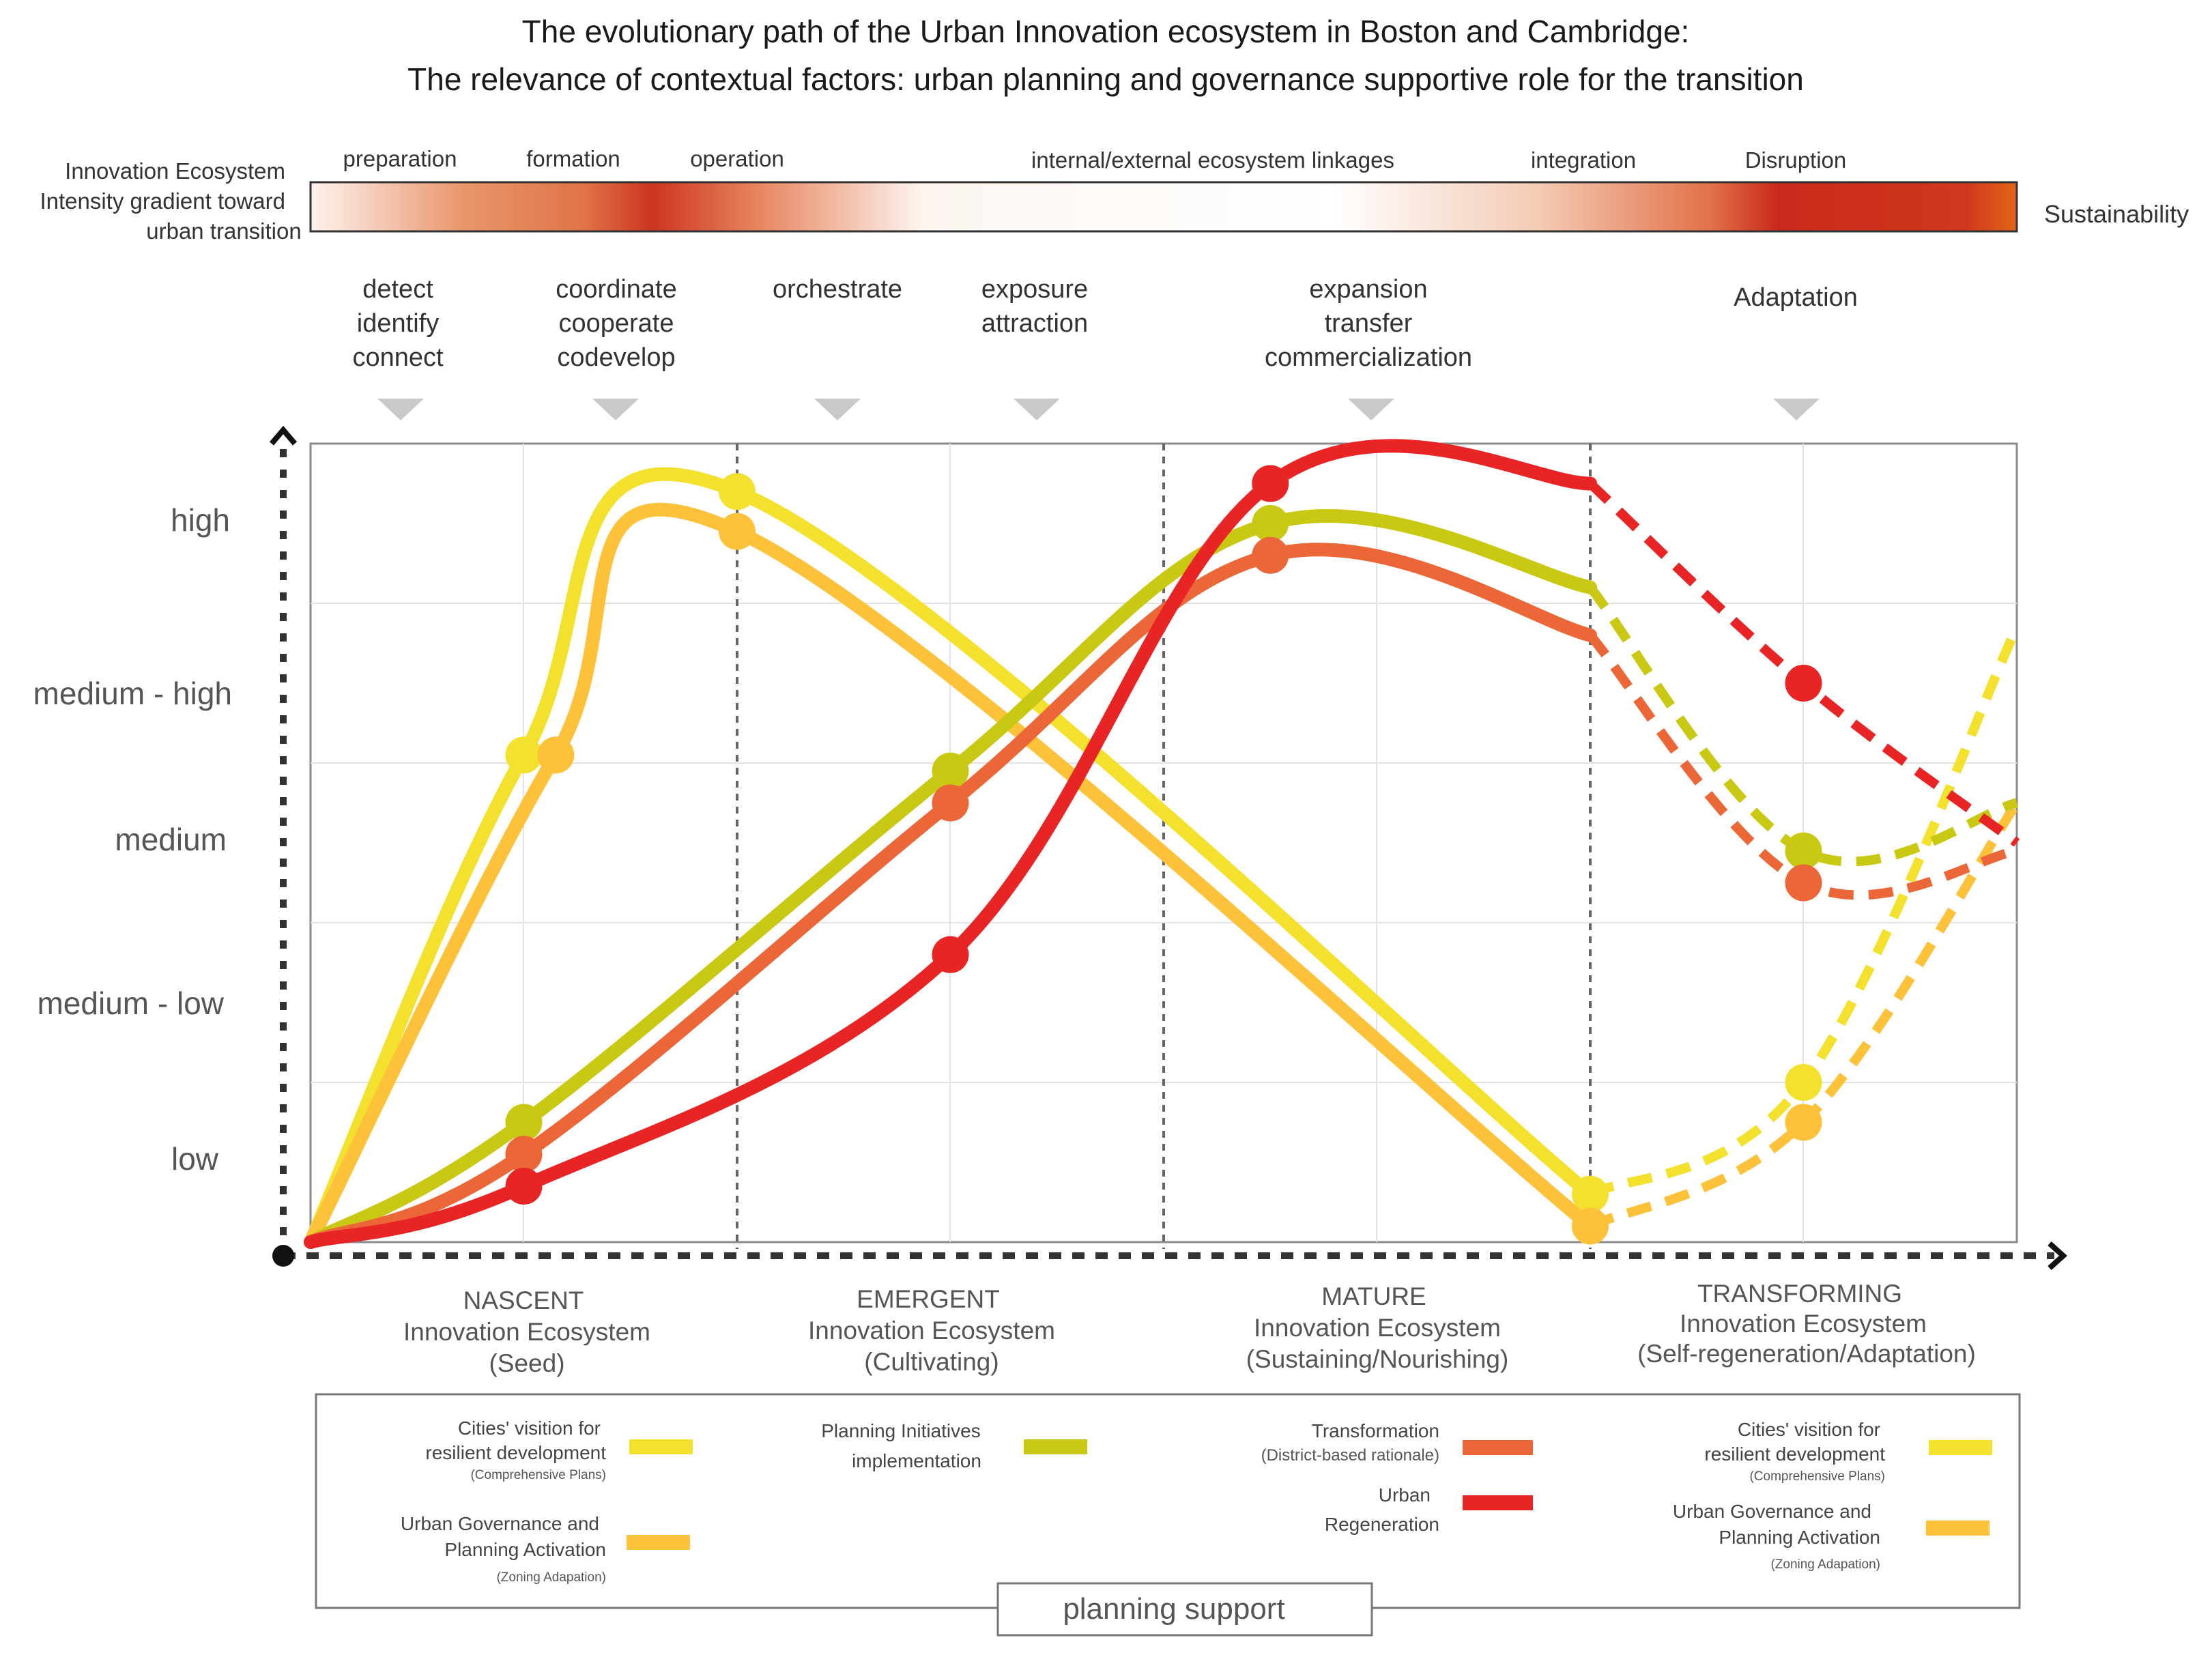 Image resolution: width=2212 pixels, height=1655 pixels. What do you see at coordinates (525, 1549) in the screenshot?
I see `legend-2-line-2: Planning Activation` at bounding box center [525, 1549].